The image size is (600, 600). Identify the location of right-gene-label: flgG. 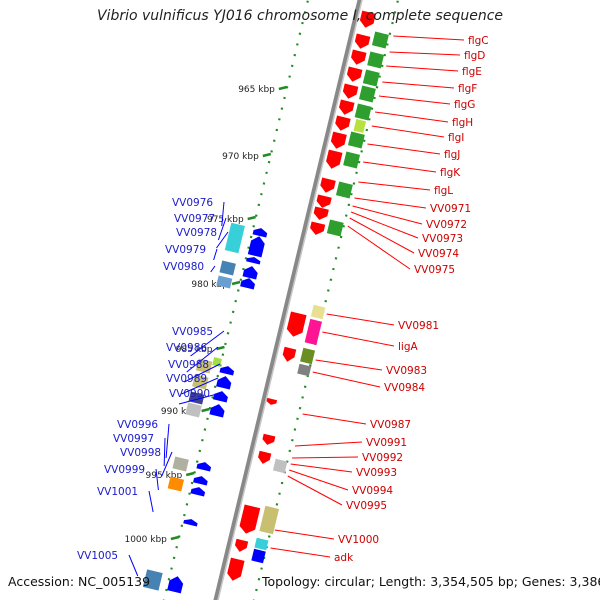
(464, 105).